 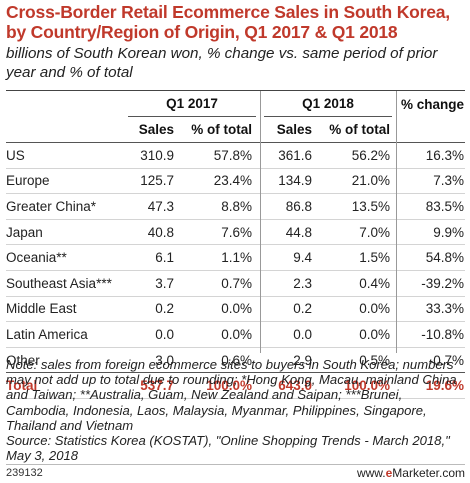 What do you see at coordinates (164, 258) in the screenshot?
I see `cell-sales-2017: 6.1` at bounding box center [164, 258].